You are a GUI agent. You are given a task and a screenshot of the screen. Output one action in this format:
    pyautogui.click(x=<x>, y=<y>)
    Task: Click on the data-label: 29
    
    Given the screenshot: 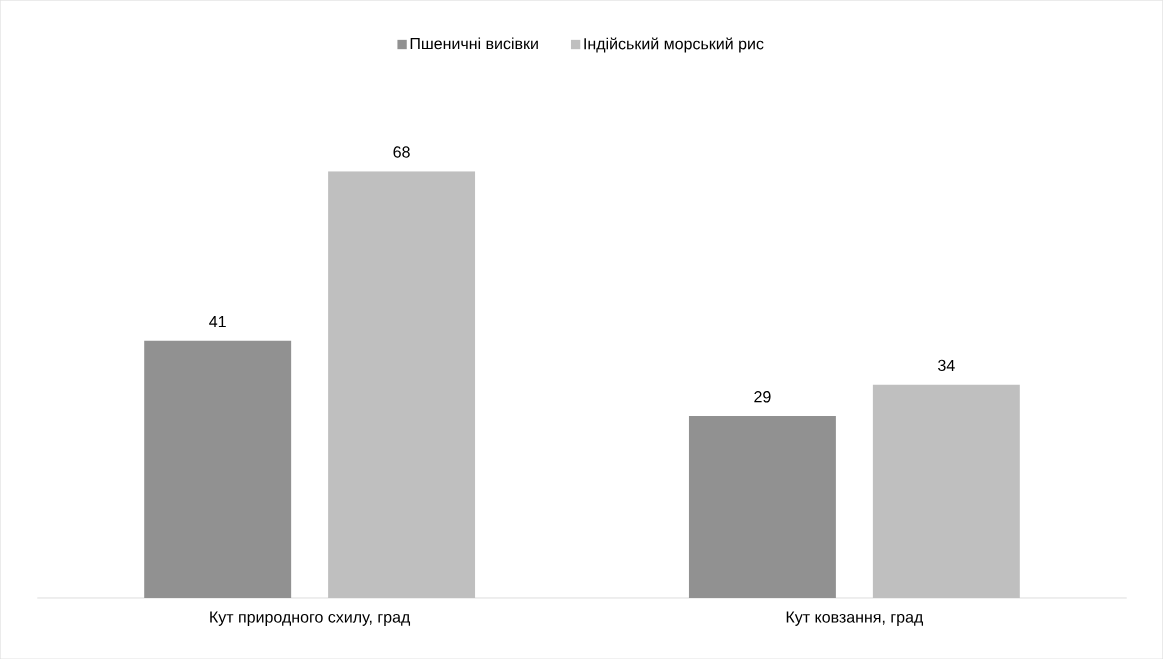 What is the action you would take?
    pyautogui.click(x=762, y=396)
    